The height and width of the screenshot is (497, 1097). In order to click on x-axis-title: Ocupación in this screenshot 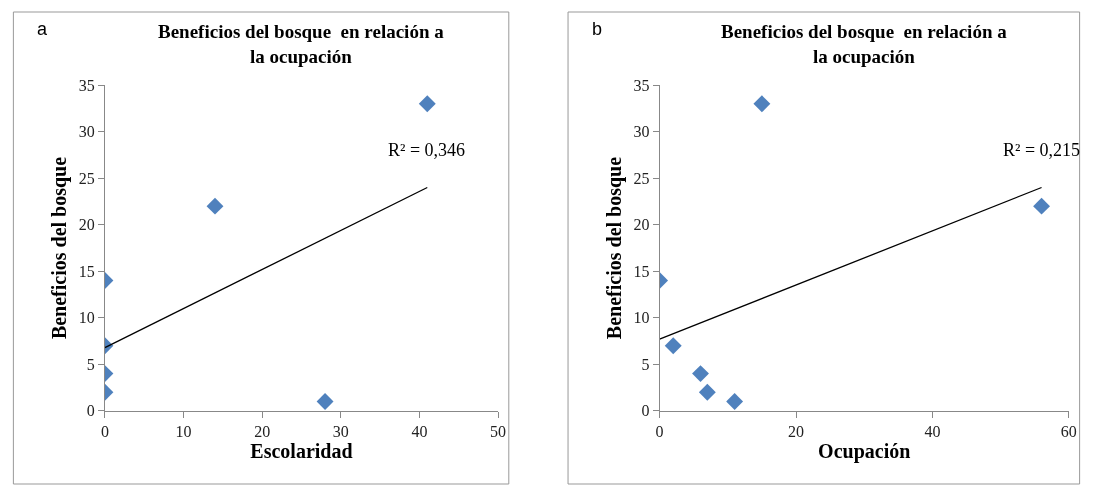, I will do `click(864, 451)`.